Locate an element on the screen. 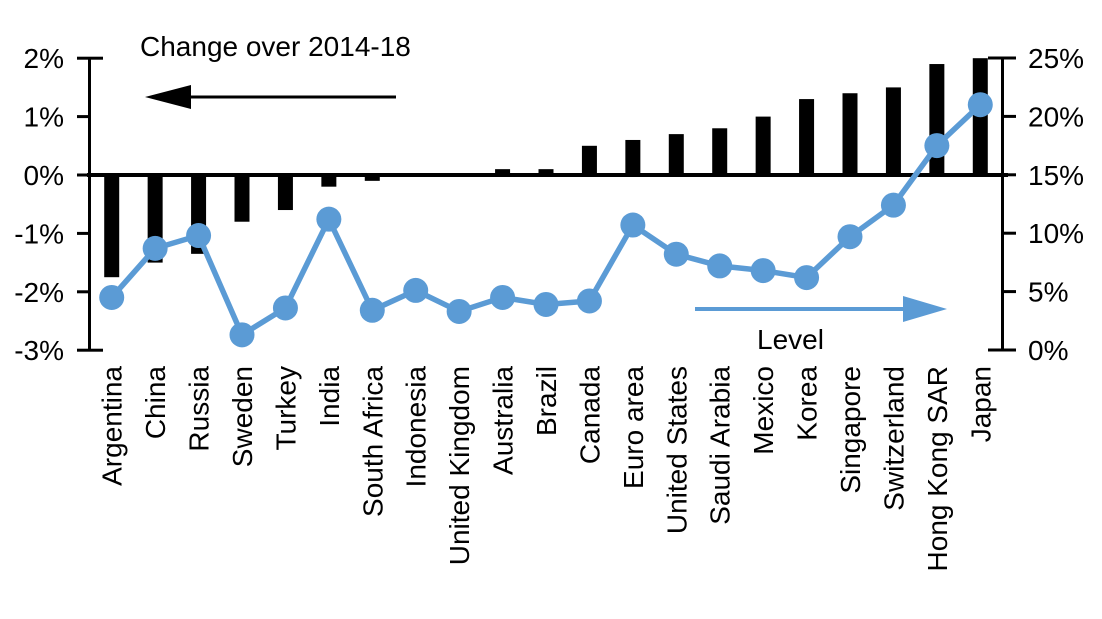 Image resolution: width=1102 pixels, height=619 pixels. right-axis-tick-label: 0% is located at coordinates (1048, 350).